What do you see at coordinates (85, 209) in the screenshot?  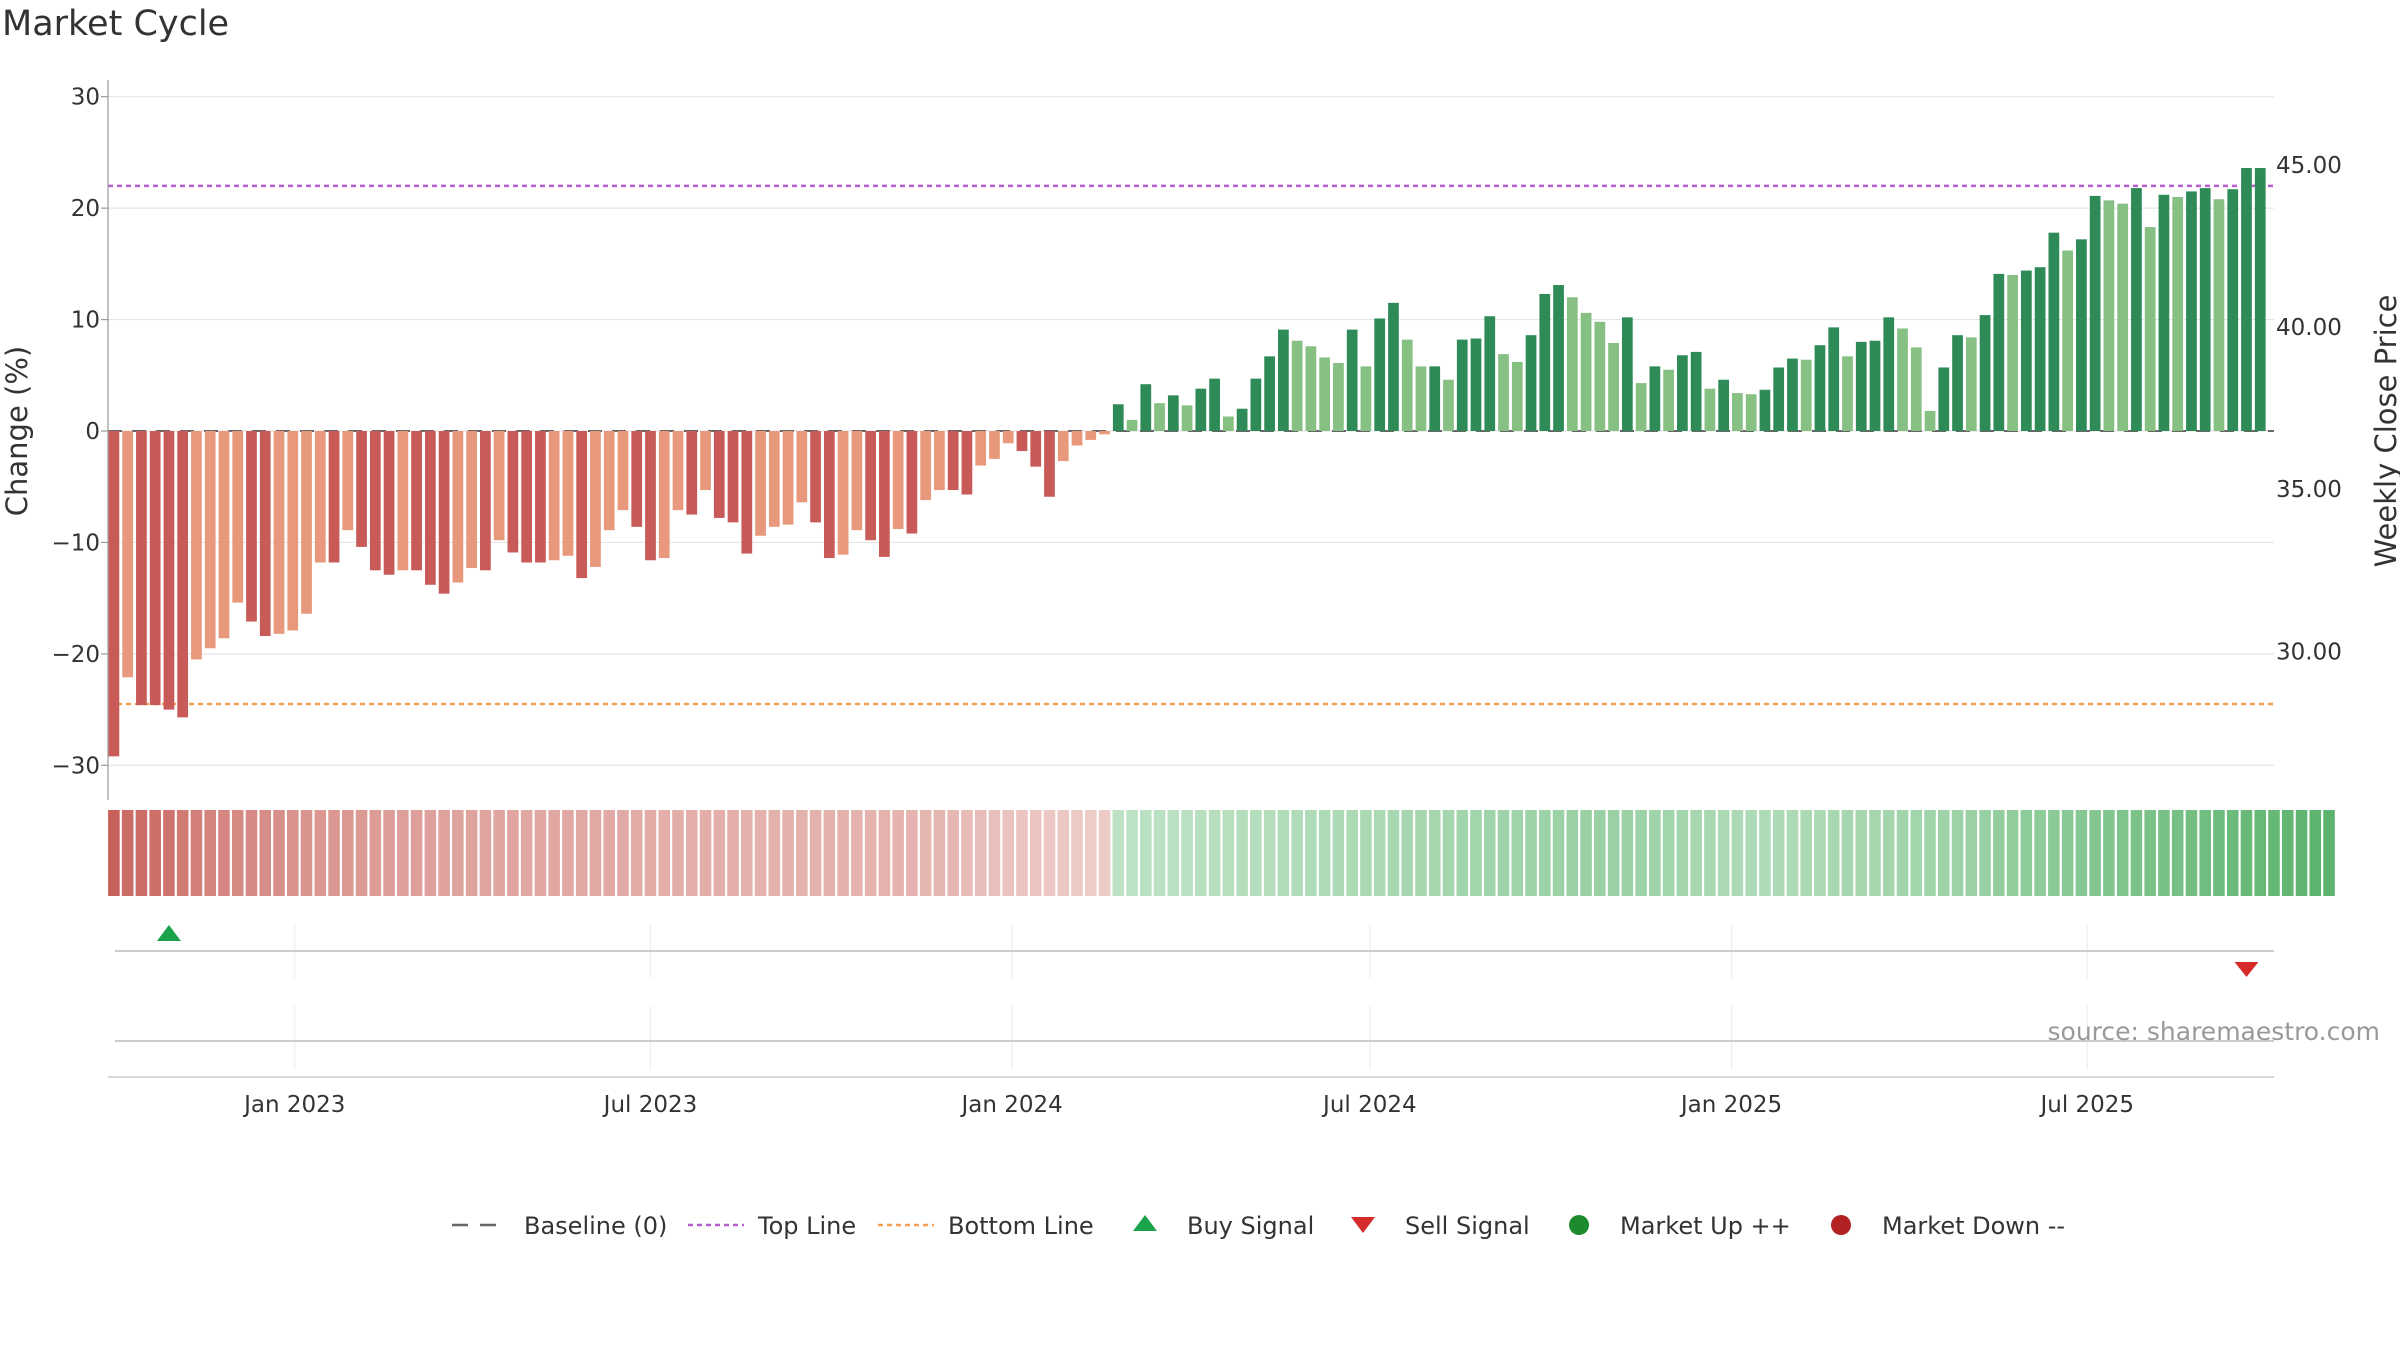 I see `y-tick-label: 20` at bounding box center [85, 209].